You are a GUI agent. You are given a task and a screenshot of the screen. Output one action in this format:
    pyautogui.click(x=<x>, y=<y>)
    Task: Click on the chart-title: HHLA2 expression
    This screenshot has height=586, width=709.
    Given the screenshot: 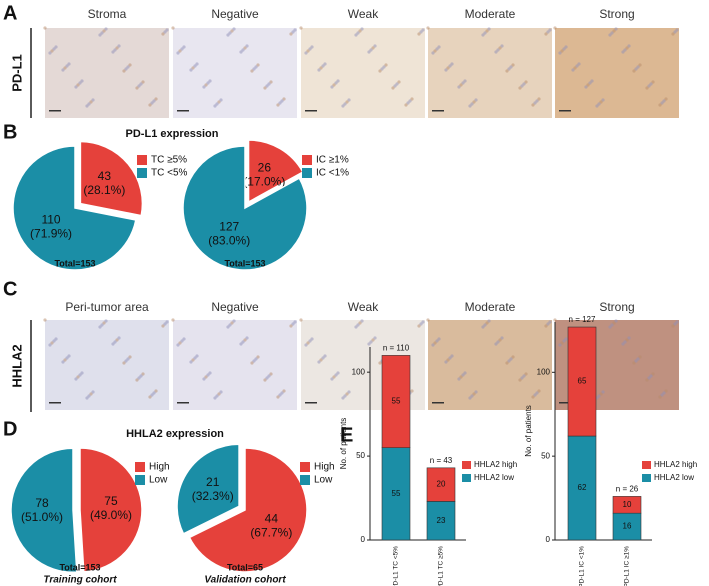 What is the action you would take?
    pyautogui.click(x=175, y=434)
    